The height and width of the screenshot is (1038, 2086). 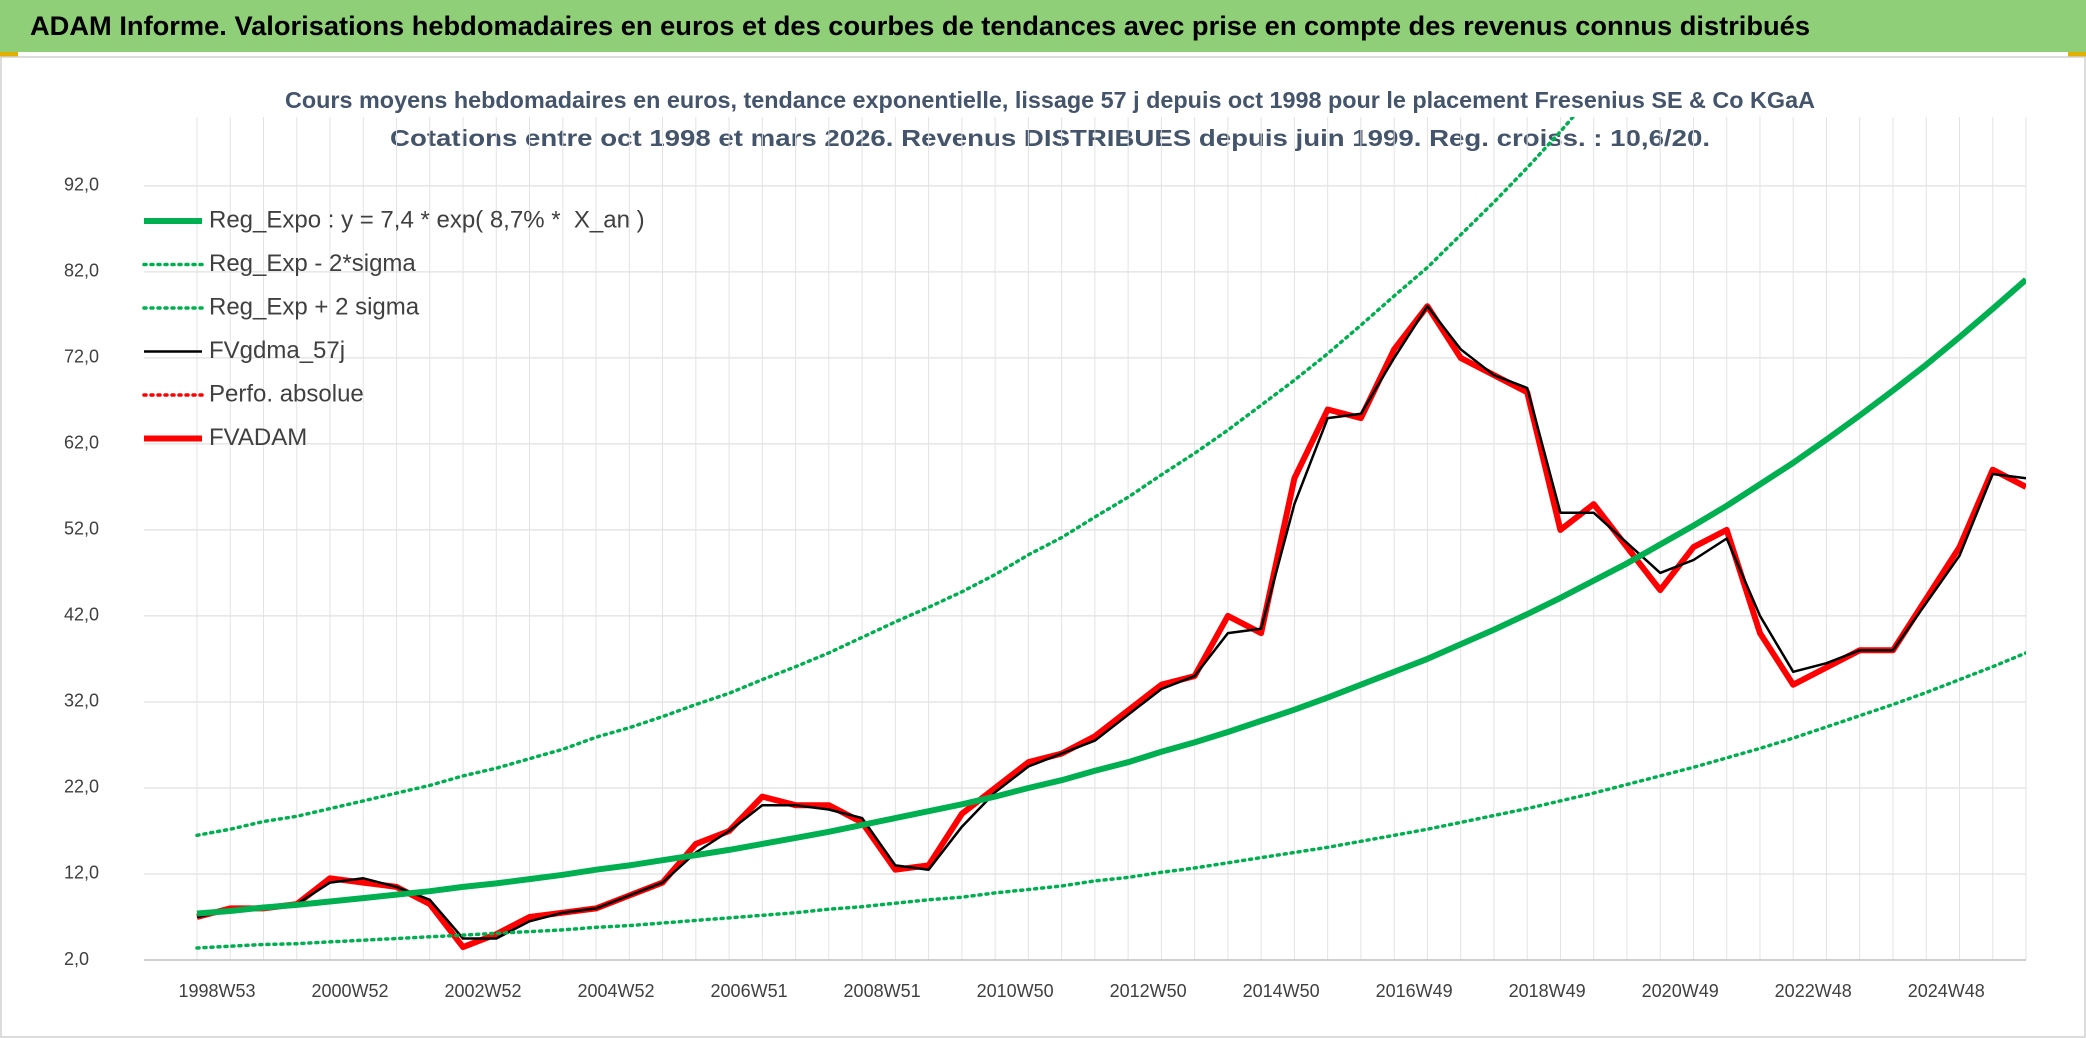 I want to click on x-tick-label: 2020W49, so click(x=1680, y=991).